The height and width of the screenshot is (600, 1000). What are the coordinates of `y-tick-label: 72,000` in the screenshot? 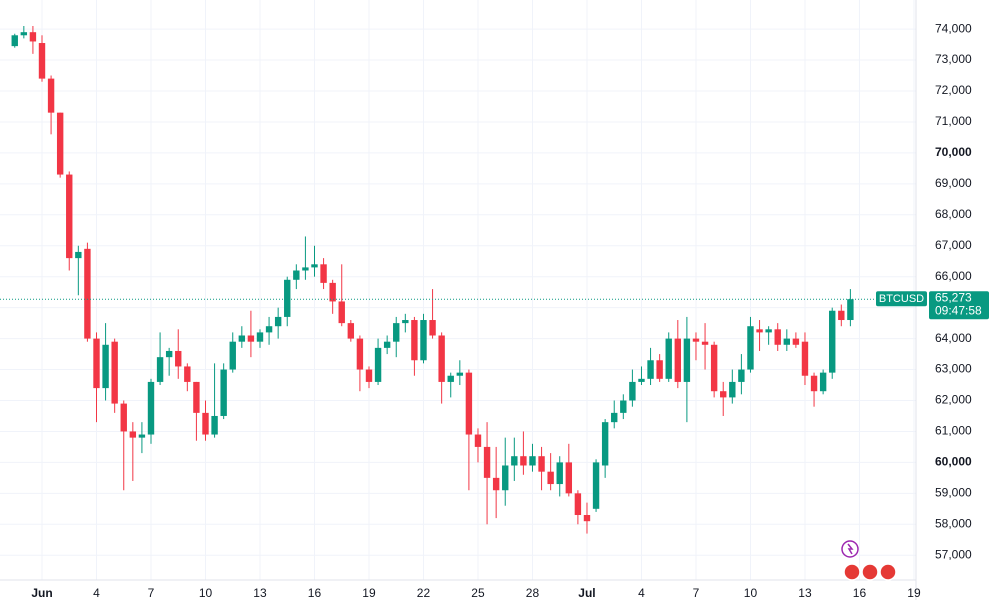 It's located at (953, 90).